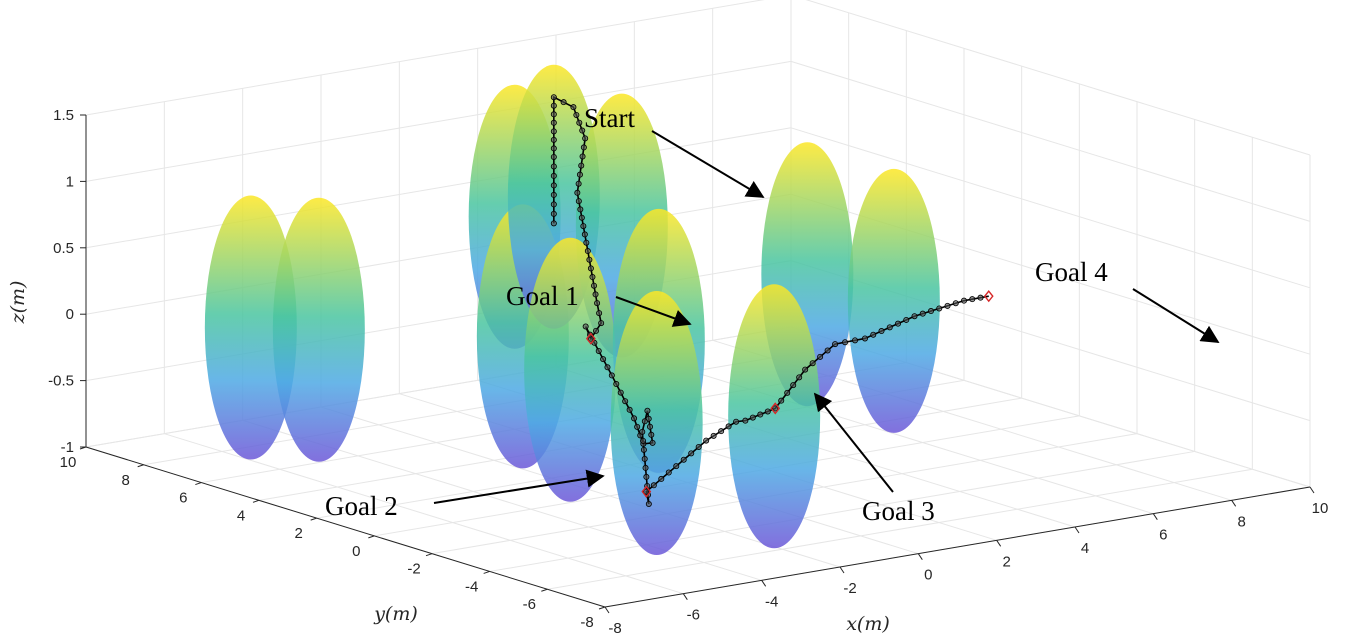 The image size is (1348, 636). Describe the element at coordinates (519, 486) in the screenshot. I see `annotation-goal2-arrow` at that location.